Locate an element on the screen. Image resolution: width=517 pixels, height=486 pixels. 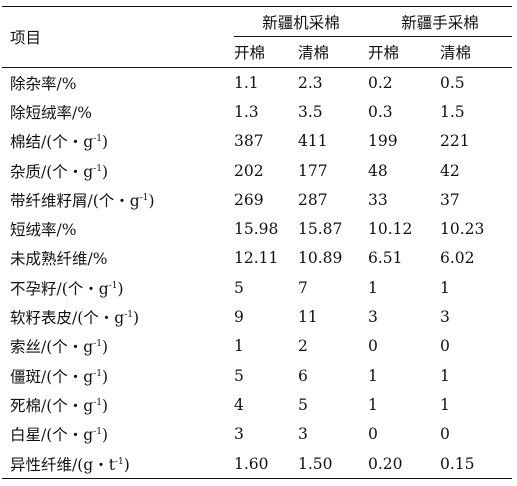
cell-hand-open: 10.12 is located at coordinates (390, 229).